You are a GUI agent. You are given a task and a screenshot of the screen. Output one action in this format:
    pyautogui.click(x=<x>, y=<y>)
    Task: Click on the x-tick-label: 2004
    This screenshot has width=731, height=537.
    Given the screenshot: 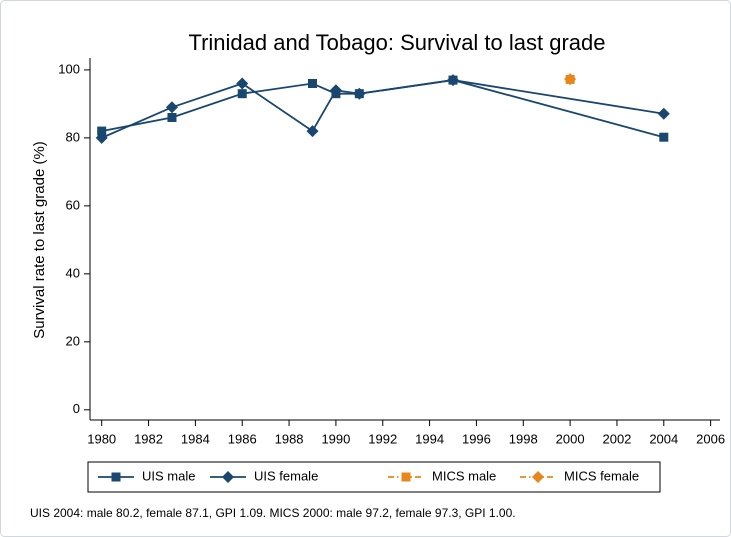 What is the action you would take?
    pyautogui.click(x=663, y=438)
    